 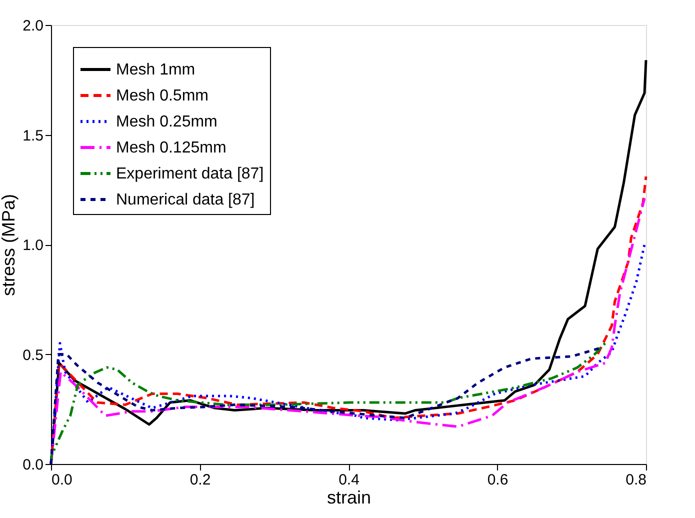 I want to click on x-tick-label: 0.8, so click(x=636, y=480).